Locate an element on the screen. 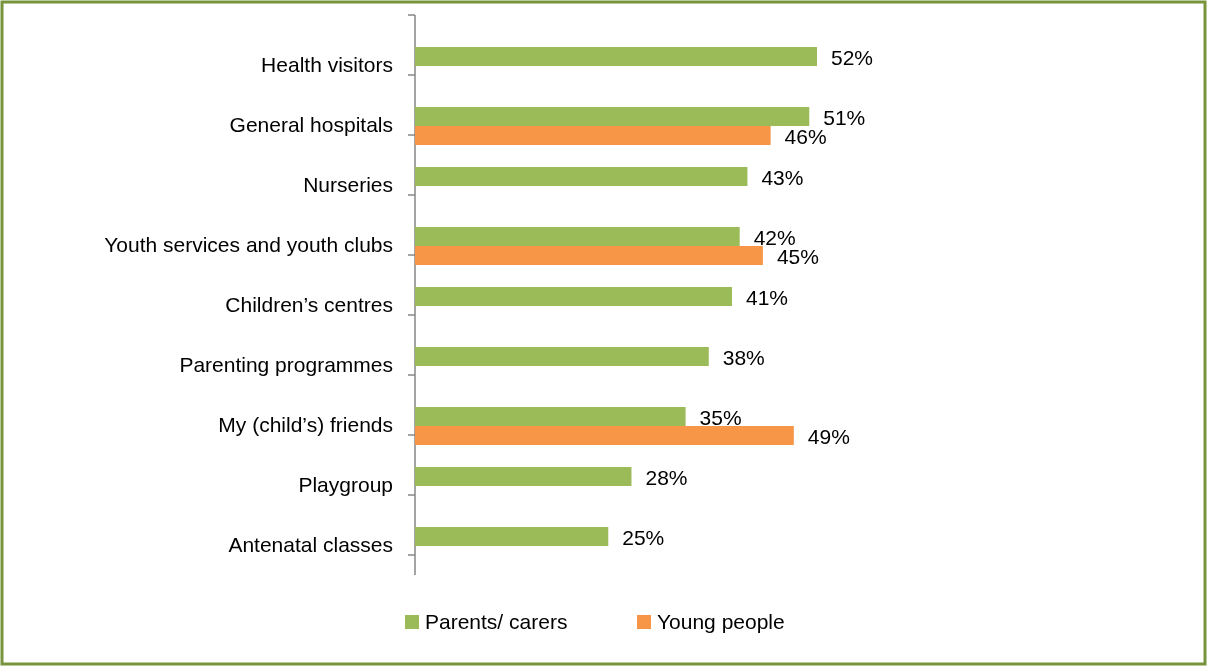 The image size is (1207, 666). data-label: 49% is located at coordinates (828, 436).